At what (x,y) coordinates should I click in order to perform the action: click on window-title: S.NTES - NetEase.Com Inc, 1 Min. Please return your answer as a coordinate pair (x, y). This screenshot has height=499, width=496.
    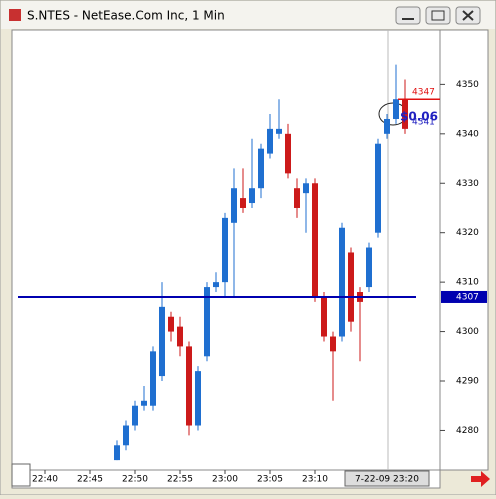
    Looking at the image, I should click on (126, 16).